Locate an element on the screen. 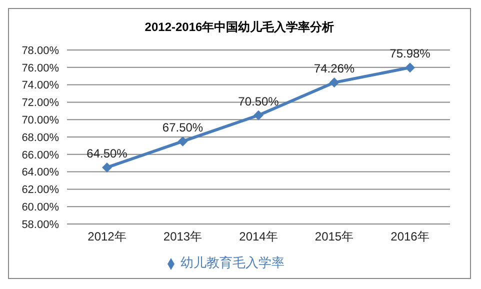  data-label: 64.50% is located at coordinates (107, 153).